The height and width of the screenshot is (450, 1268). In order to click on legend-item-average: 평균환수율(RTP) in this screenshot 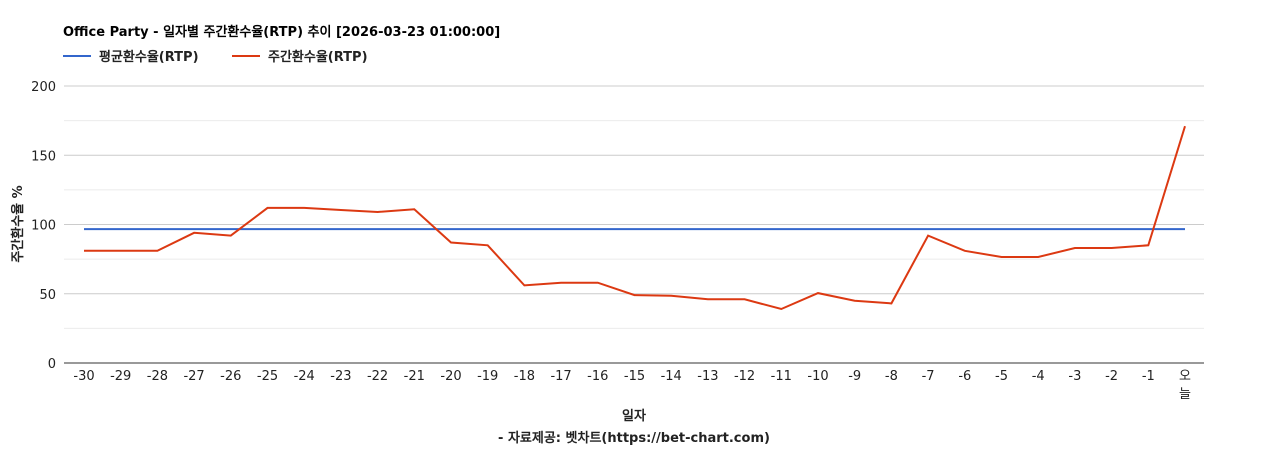, I will do `click(131, 55)`.